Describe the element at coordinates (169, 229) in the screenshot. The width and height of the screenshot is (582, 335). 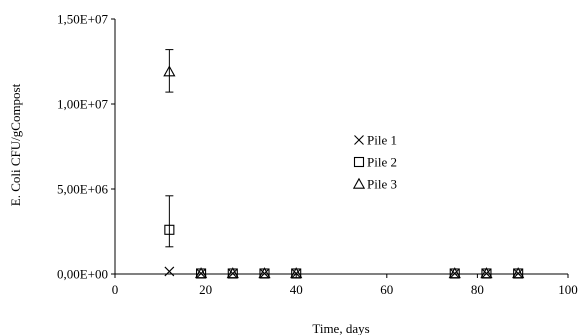
I see `data-point-square` at that location.